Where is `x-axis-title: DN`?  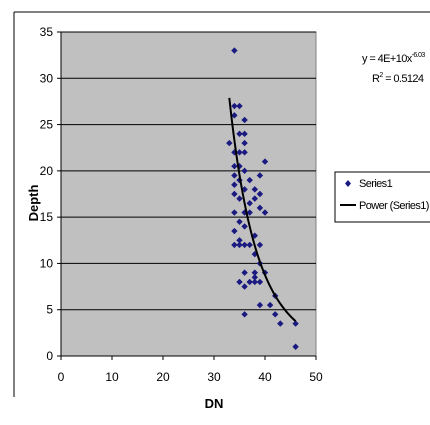
x-axis-title: DN is located at coordinates (214, 403).